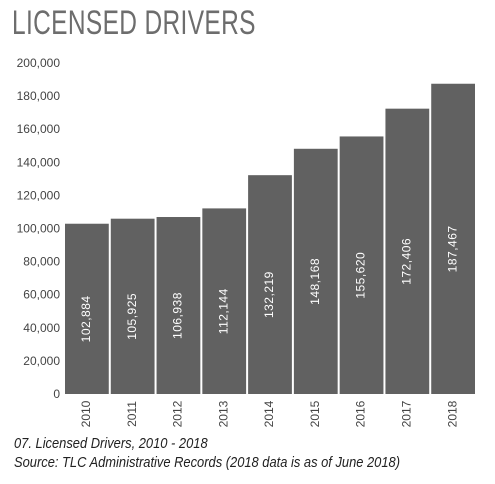 Image resolution: width=495 pixels, height=484 pixels. I want to click on bar-2010, so click(87, 308).